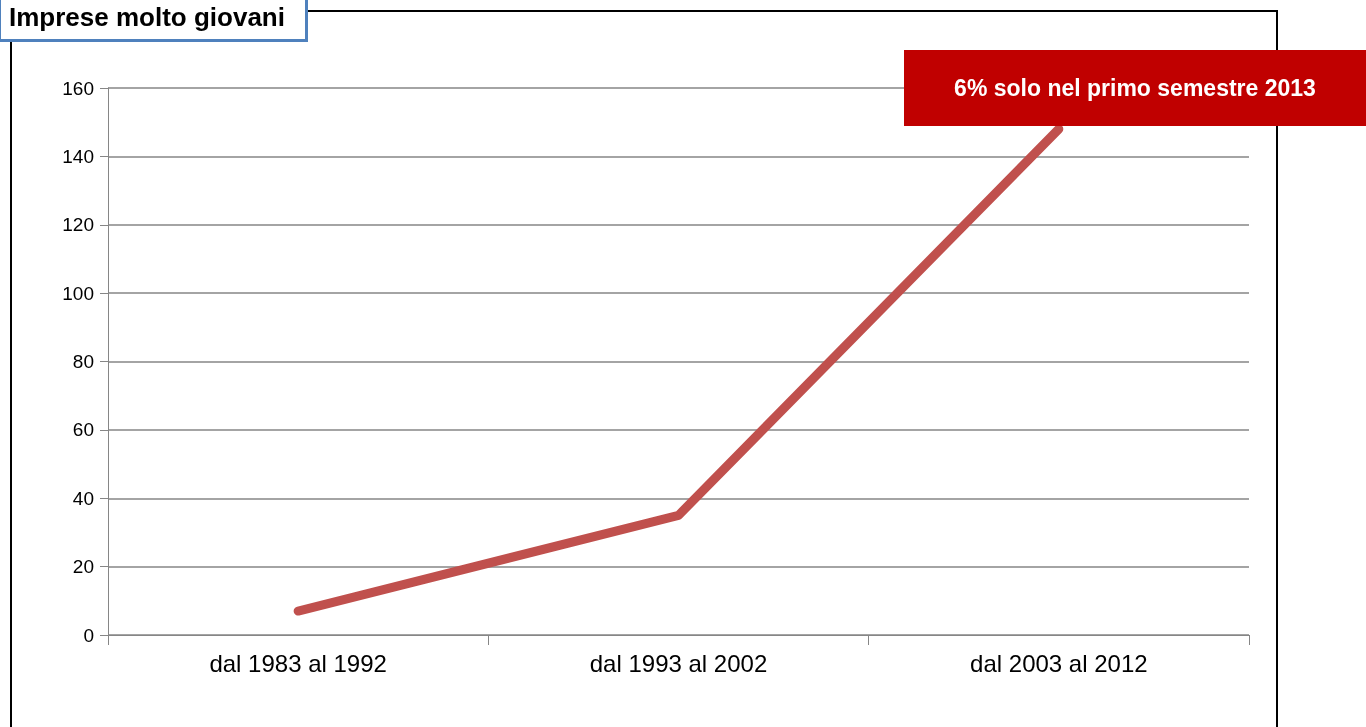  I want to click on chart-title: Imprese molto giovani, so click(154, 21).